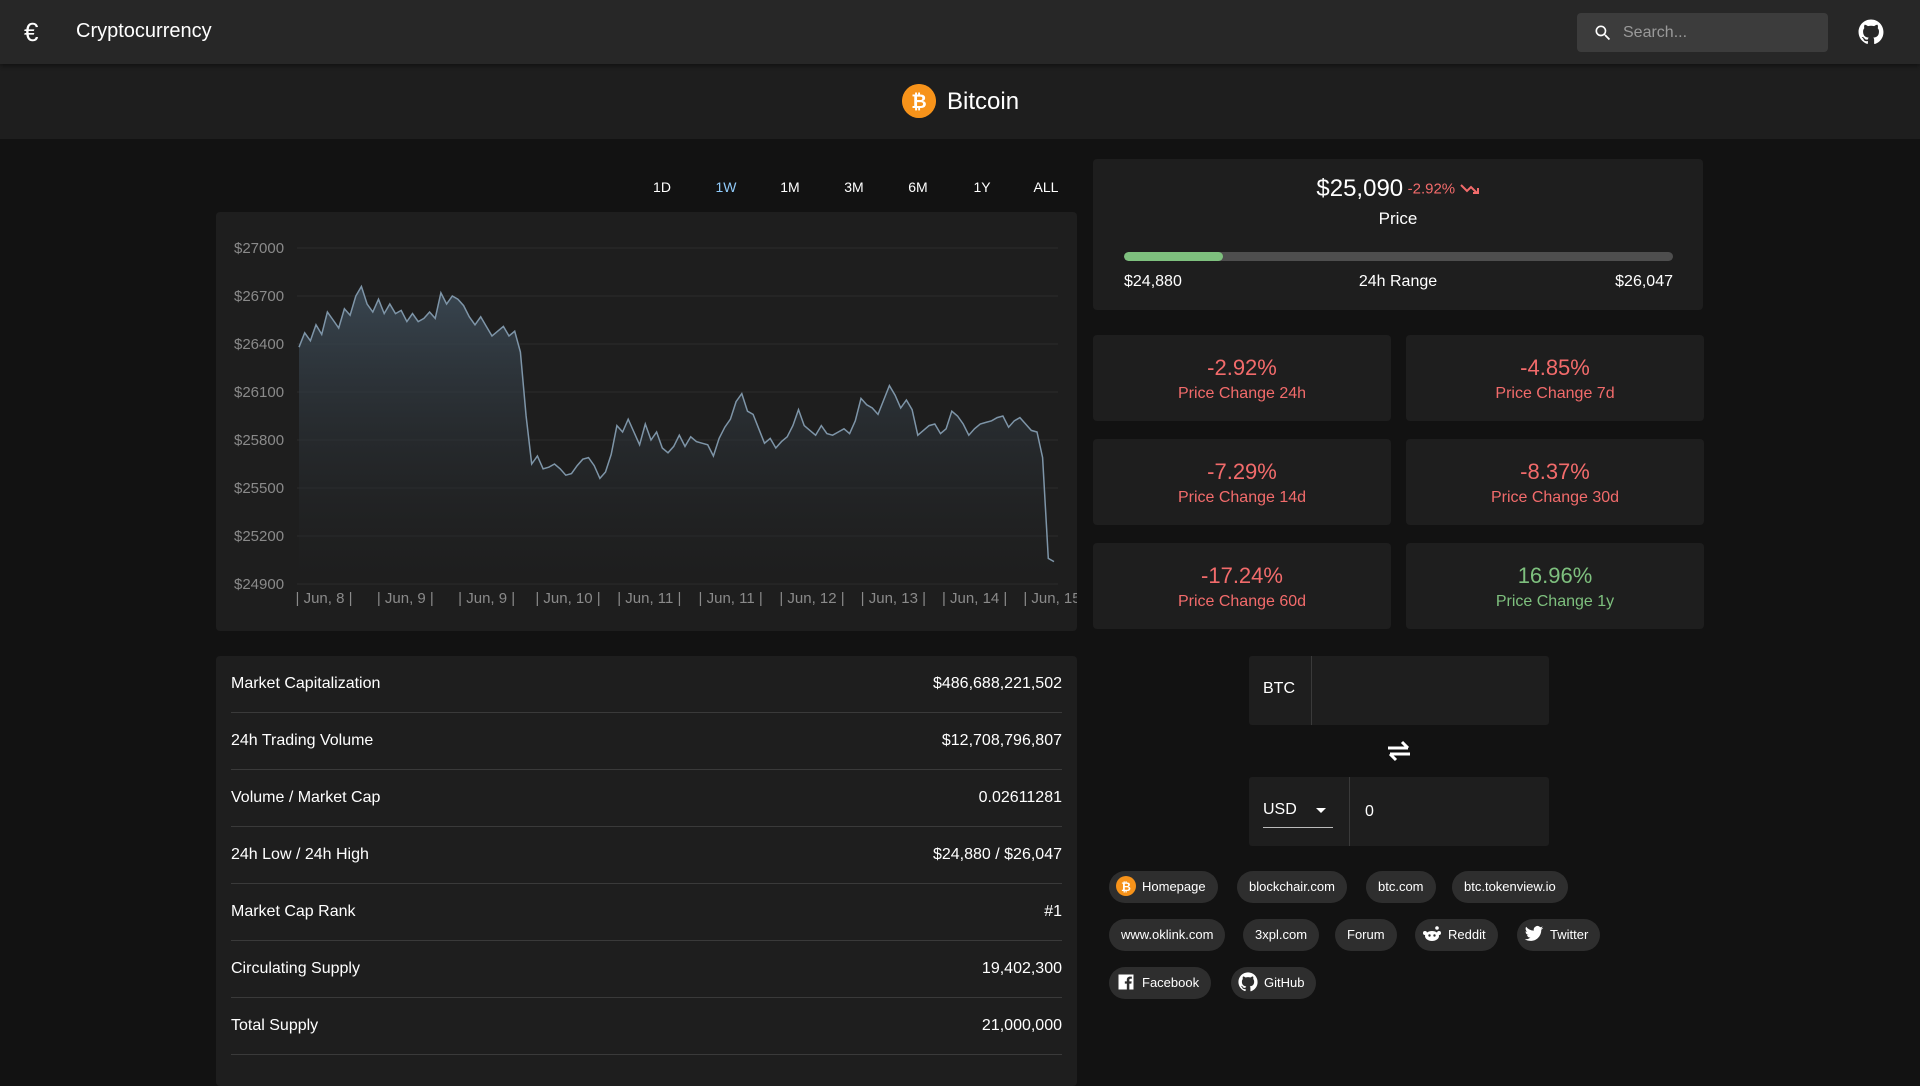 Image resolution: width=1920 pixels, height=1086 pixels. Describe the element at coordinates (1311, 690) in the screenshot. I see `divider` at that location.